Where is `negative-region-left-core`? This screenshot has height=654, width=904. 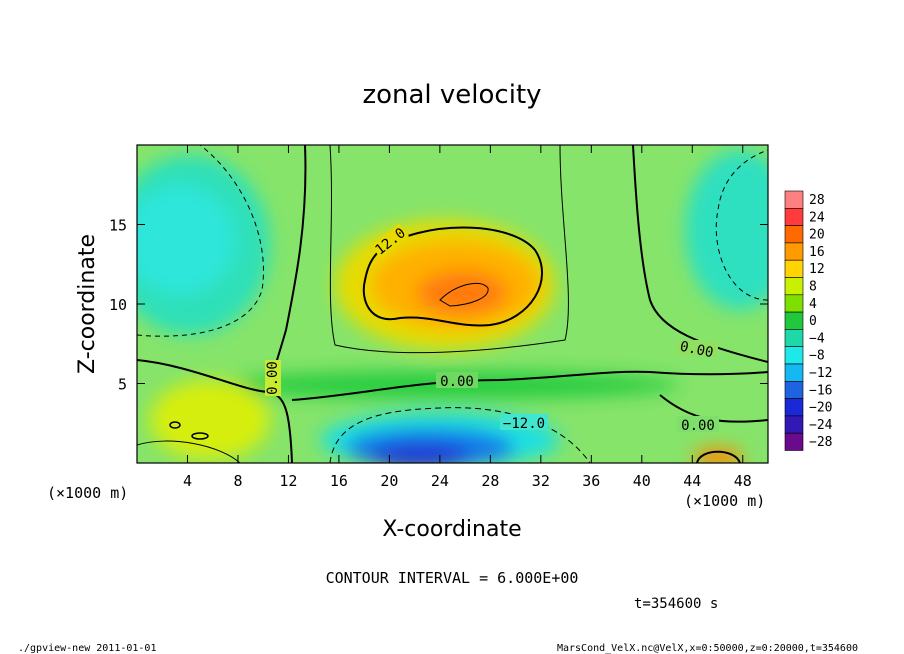
negative-region-left-core is located at coordinates (186, 240).